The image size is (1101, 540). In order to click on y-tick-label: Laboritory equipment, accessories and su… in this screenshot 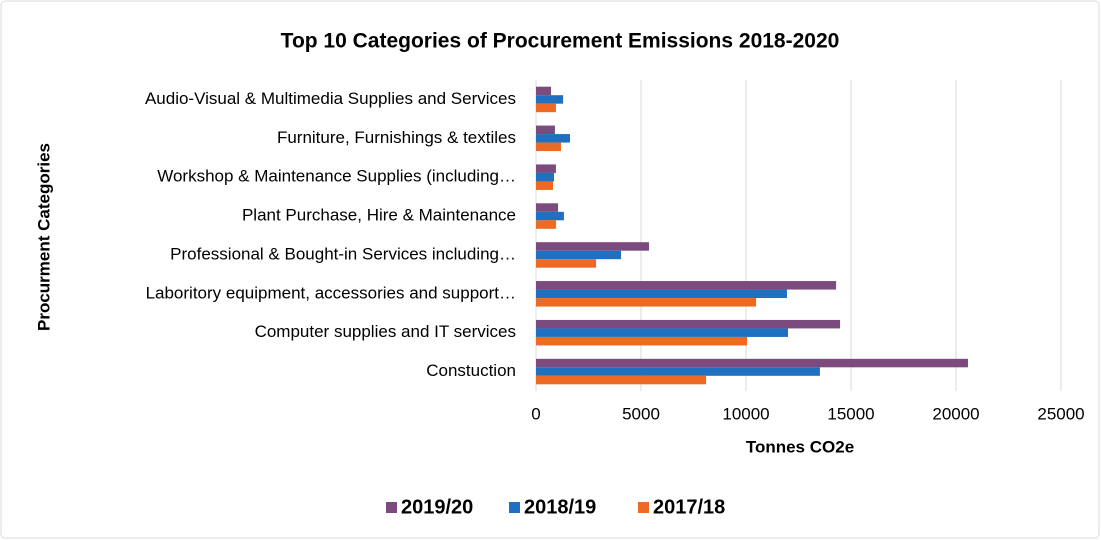, I will do `click(331, 292)`.